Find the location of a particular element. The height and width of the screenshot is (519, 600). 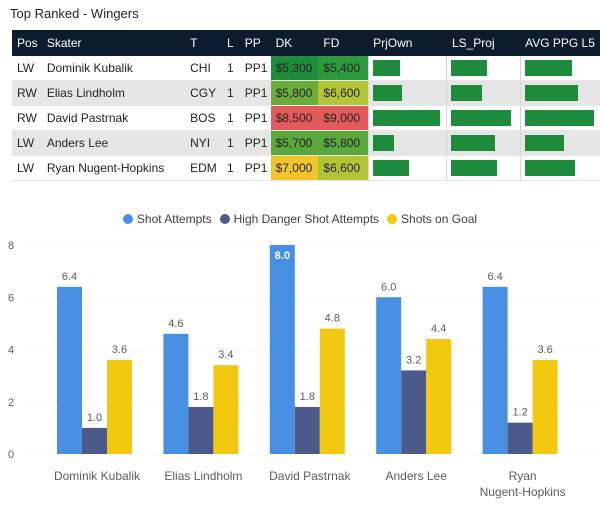

data-label: 1.0 is located at coordinates (94, 418).